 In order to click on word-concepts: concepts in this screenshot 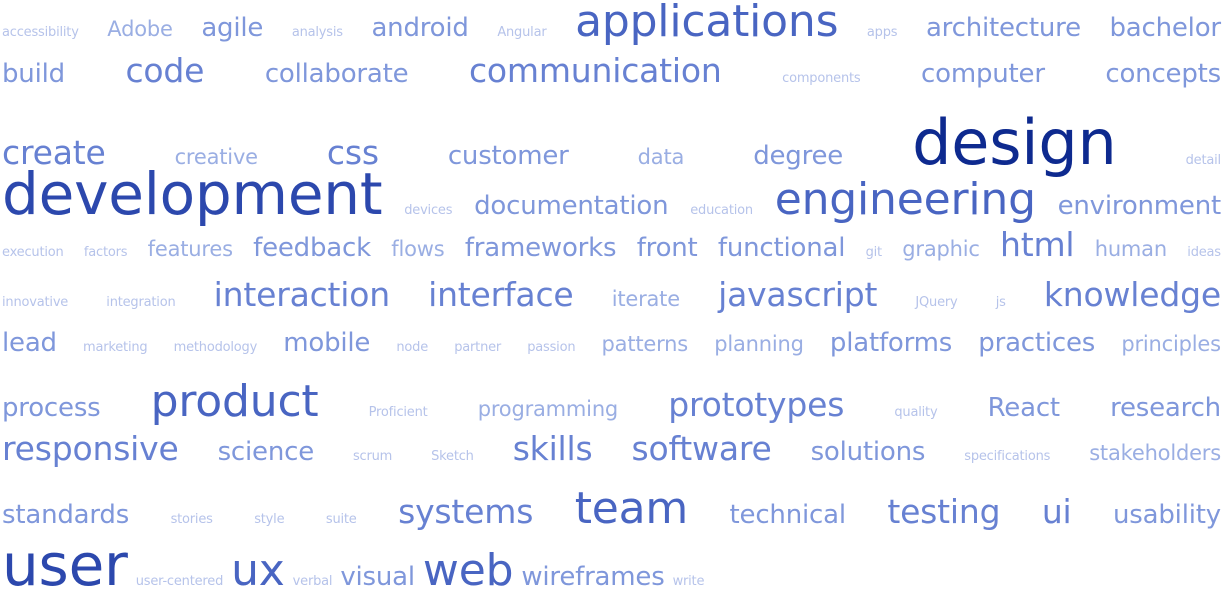, I will do `click(1163, 74)`.